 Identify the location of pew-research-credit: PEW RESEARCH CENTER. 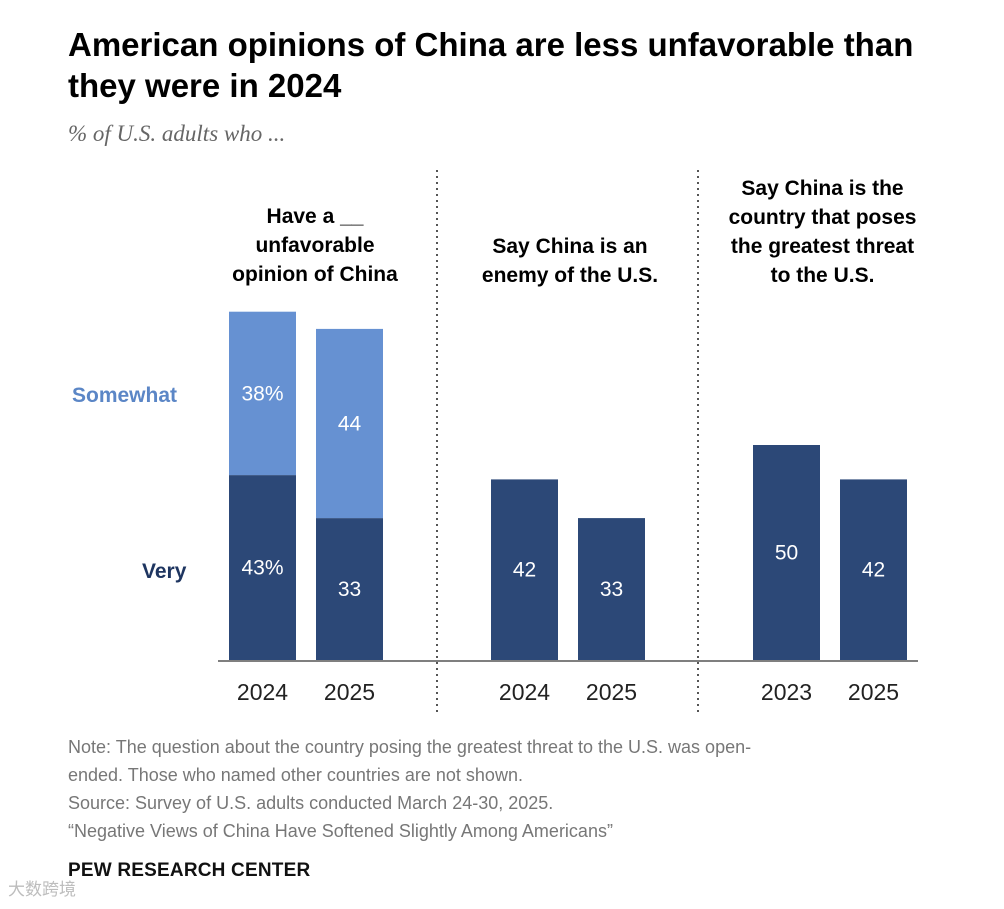
(189, 870).